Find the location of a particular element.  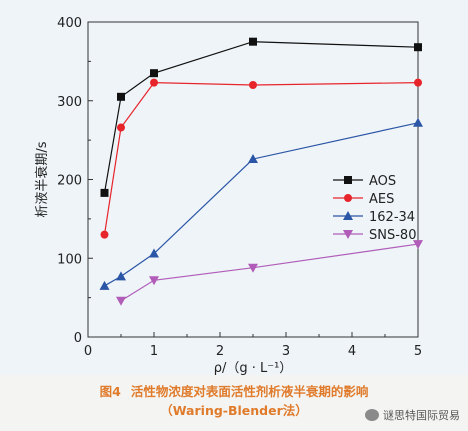

caption-line-1: 图4 活性物浓度对表面活性剂析液半衰期的影响 is located at coordinates (234, 391).